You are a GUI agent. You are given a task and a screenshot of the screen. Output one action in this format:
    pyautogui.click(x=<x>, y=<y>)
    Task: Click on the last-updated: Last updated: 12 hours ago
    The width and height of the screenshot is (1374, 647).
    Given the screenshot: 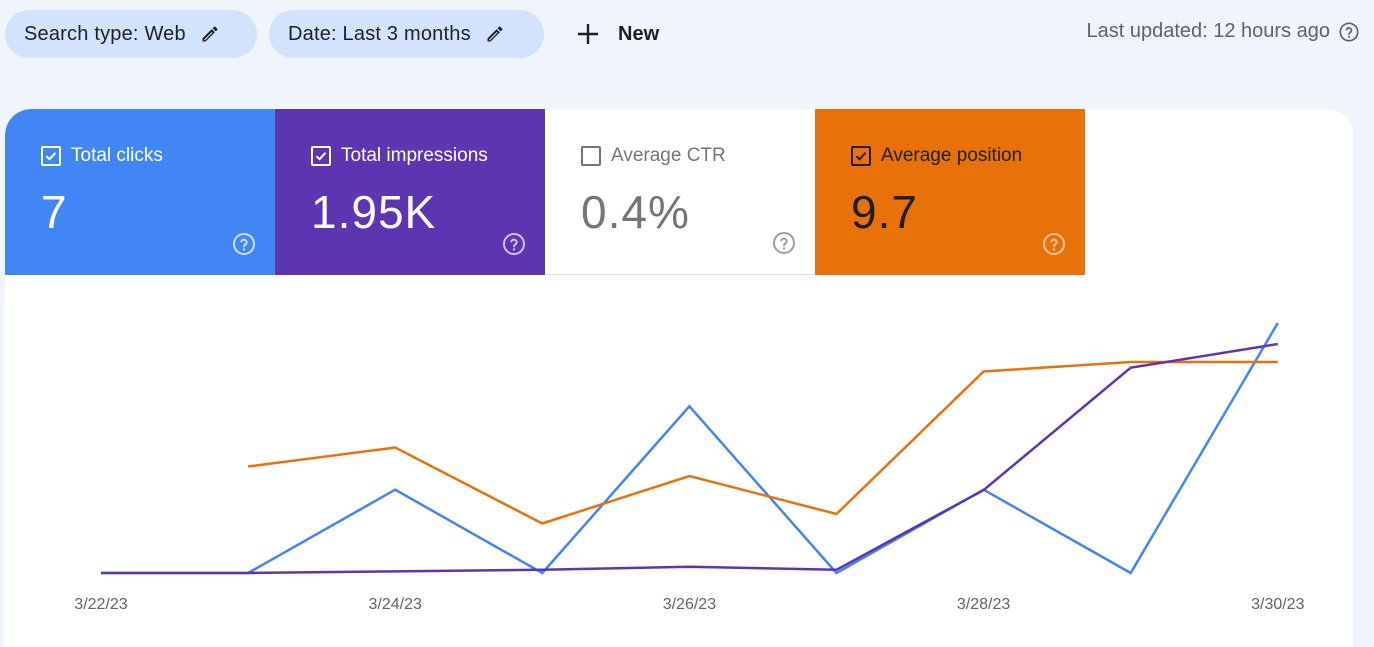 What is the action you would take?
    pyautogui.click(x=1223, y=31)
    